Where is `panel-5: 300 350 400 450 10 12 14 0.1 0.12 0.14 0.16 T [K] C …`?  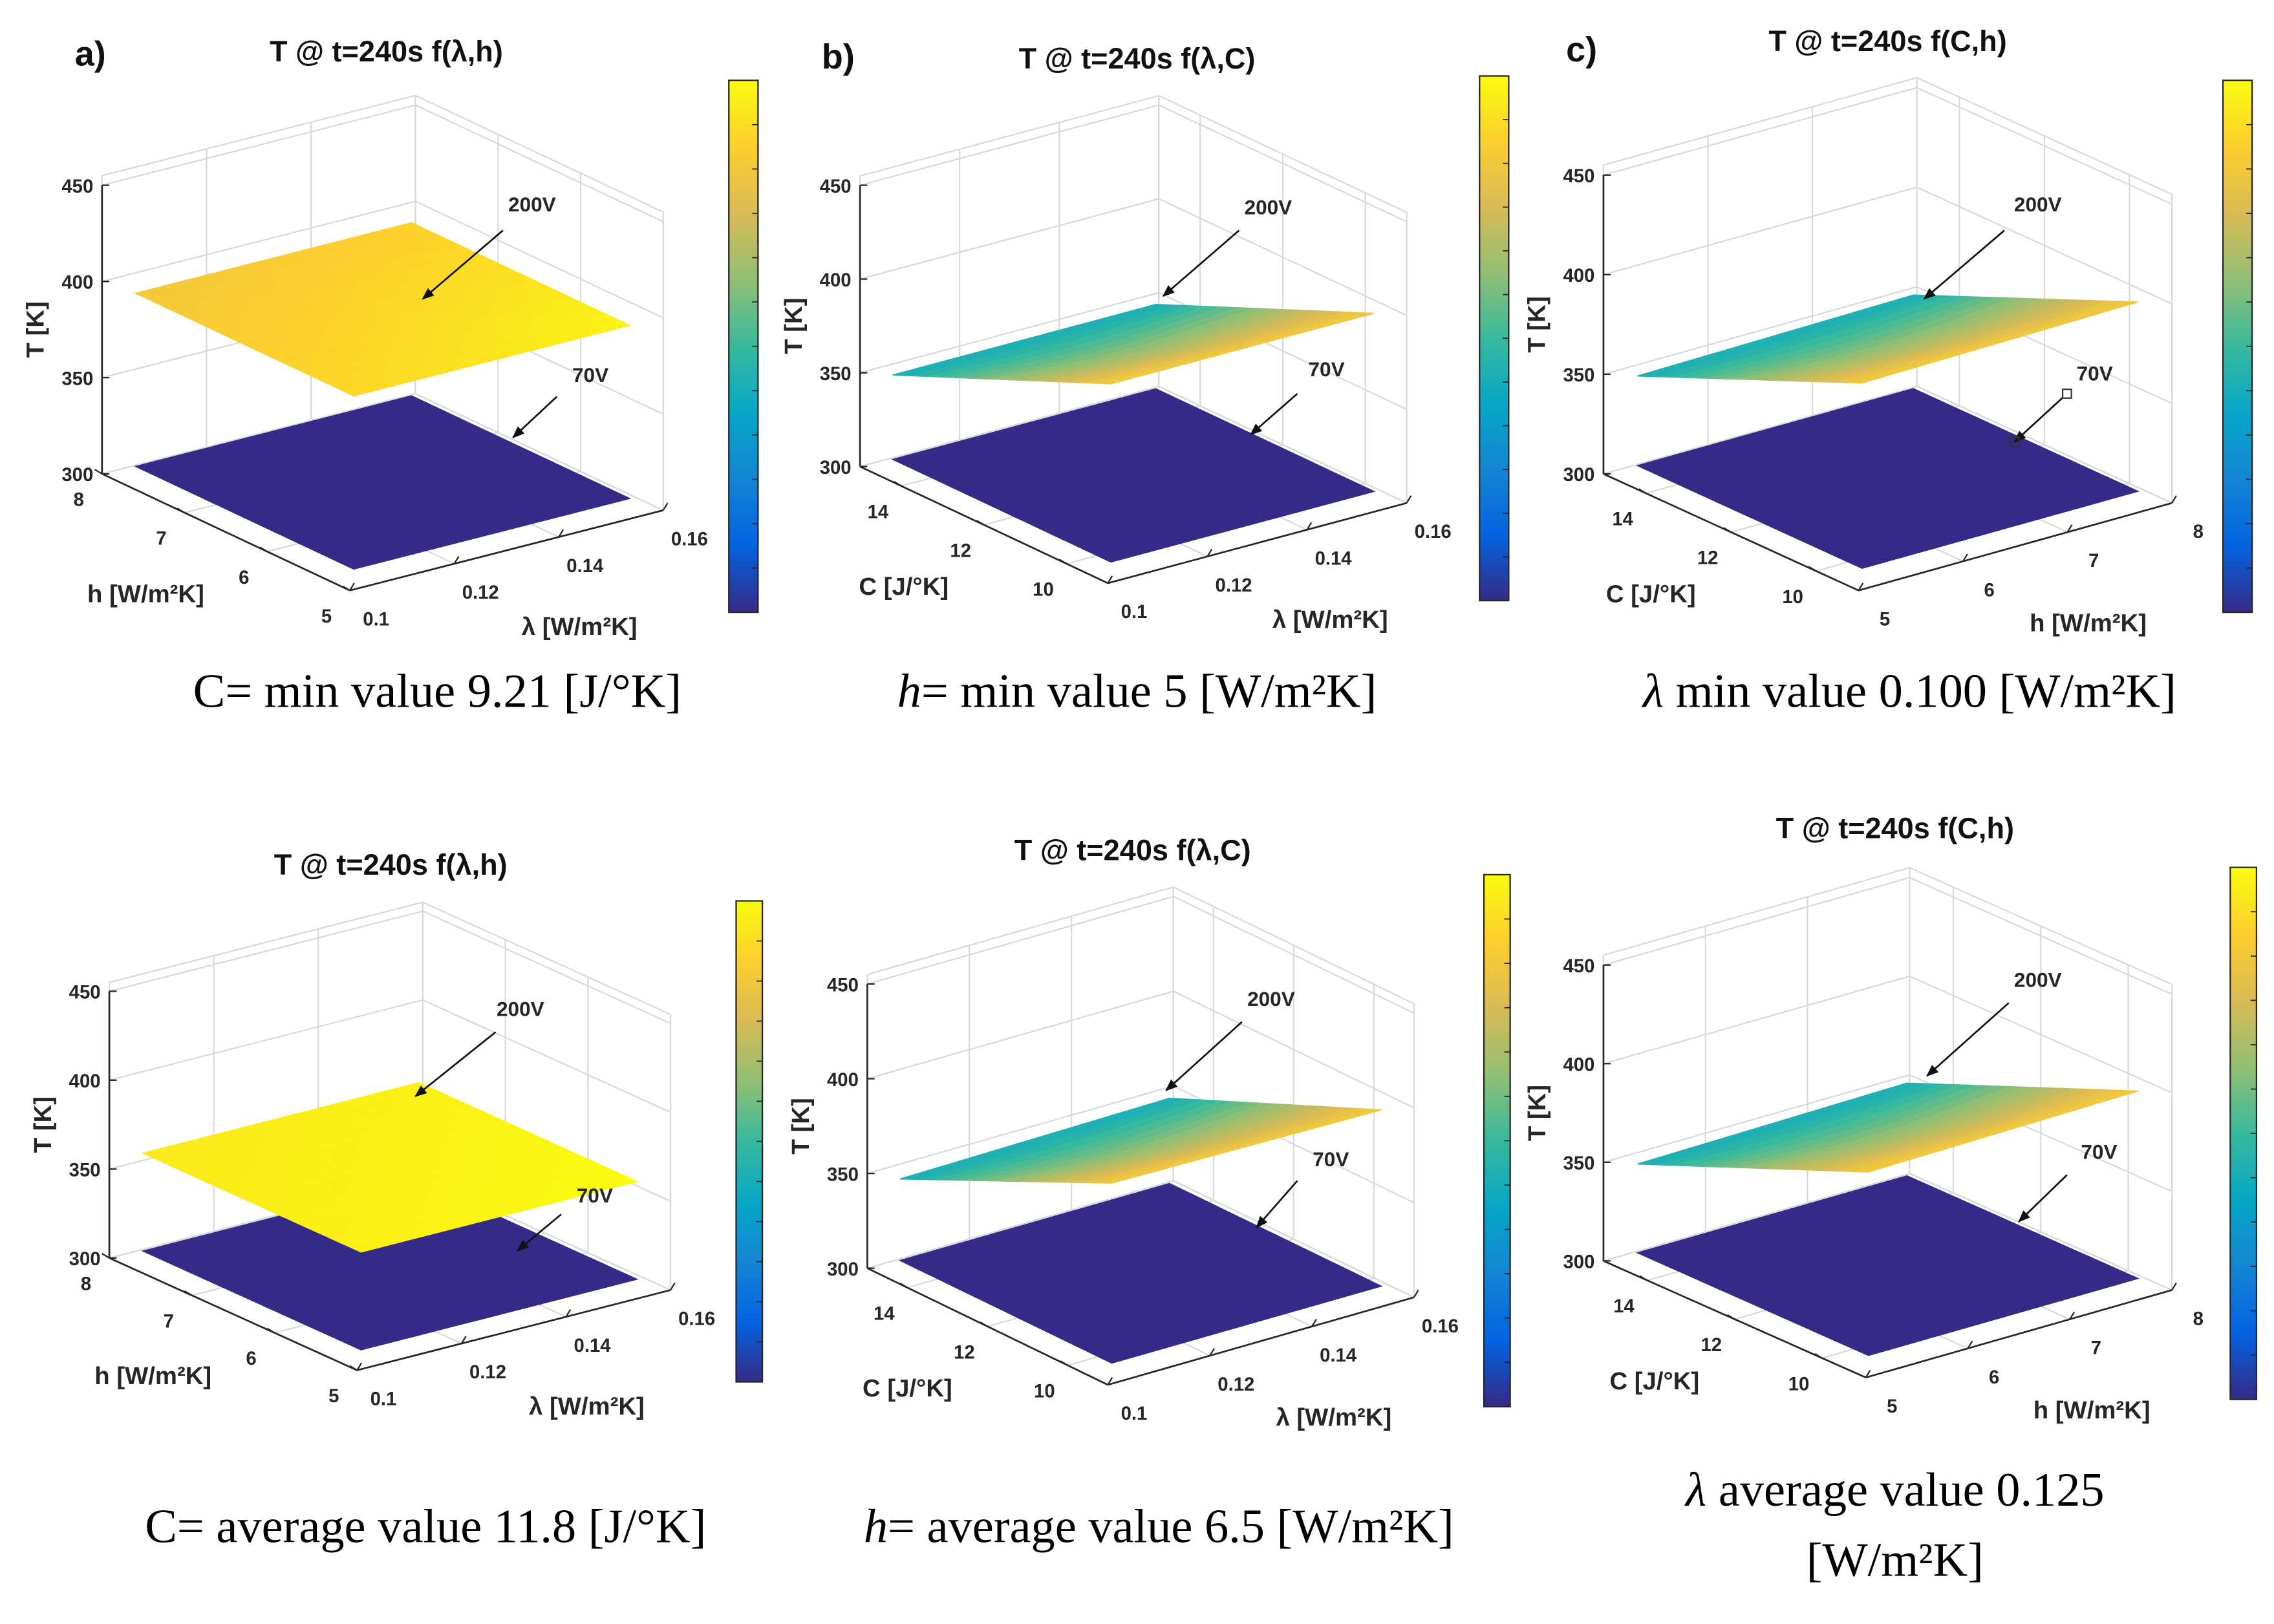 panel-5: 300 350 400 450 10 12 14 0.1 0.12 0.14 0.16 T [K] C … is located at coordinates (1149, 1193).